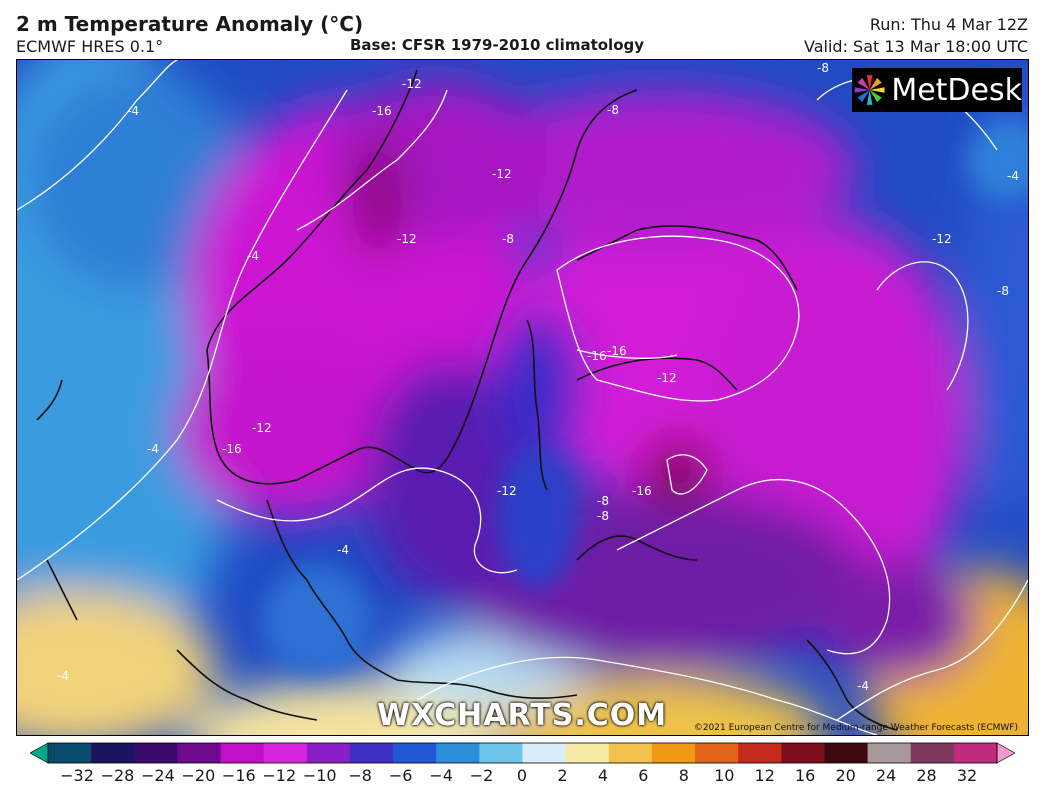 Image resolution: width=1045 pixels, height=800 pixels. I want to click on colorbar-tick-label: −6, so click(400, 775).